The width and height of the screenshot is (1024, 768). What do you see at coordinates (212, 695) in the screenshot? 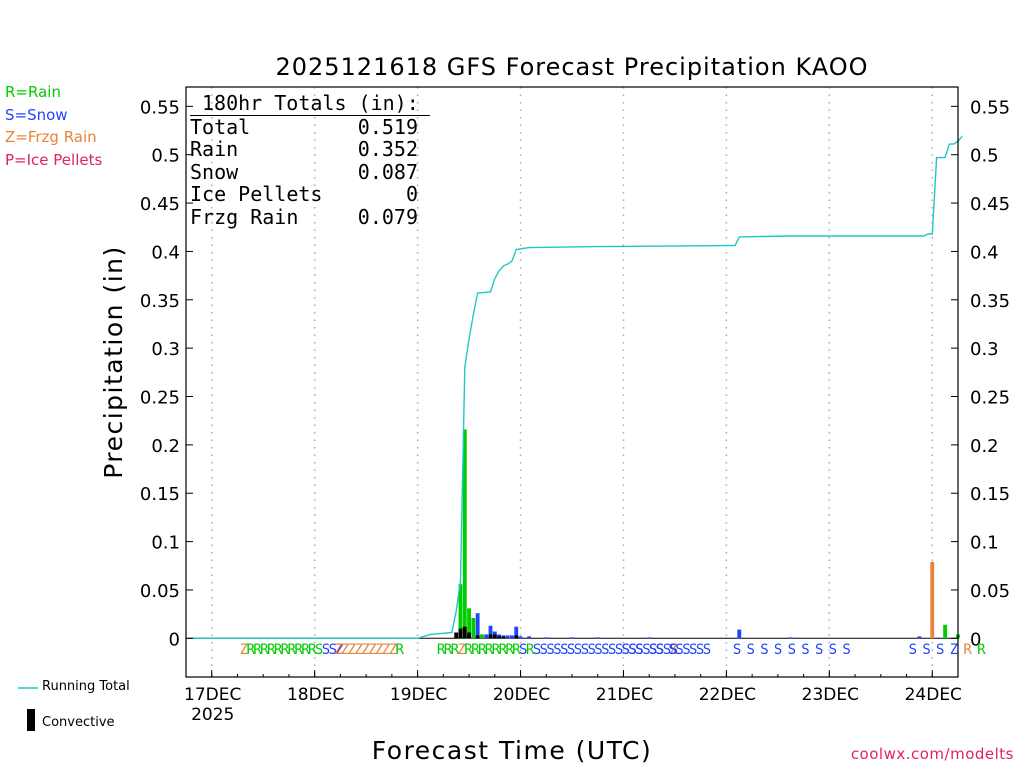
I see `x-tick-label: 17DEC` at bounding box center [212, 695].